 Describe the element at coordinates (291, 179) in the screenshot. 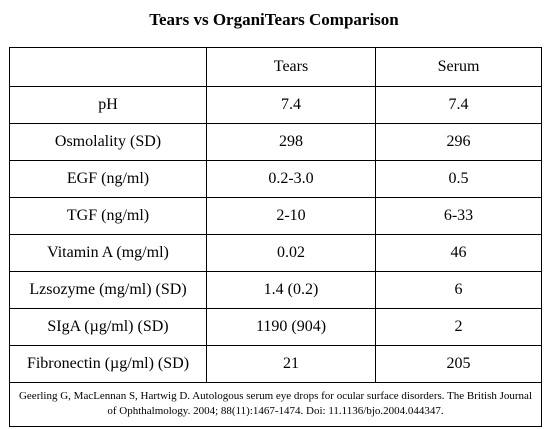

I see `tears-value: 0.2-3.0` at that location.